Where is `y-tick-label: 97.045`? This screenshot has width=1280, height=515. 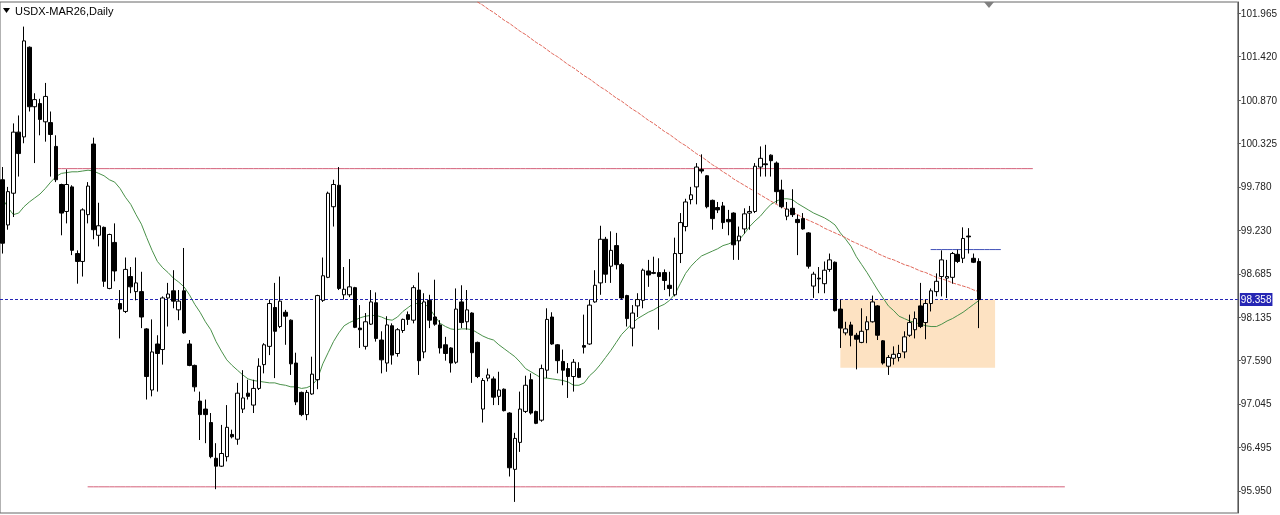
y-tick-label: 97.045 is located at coordinates (1256, 404).